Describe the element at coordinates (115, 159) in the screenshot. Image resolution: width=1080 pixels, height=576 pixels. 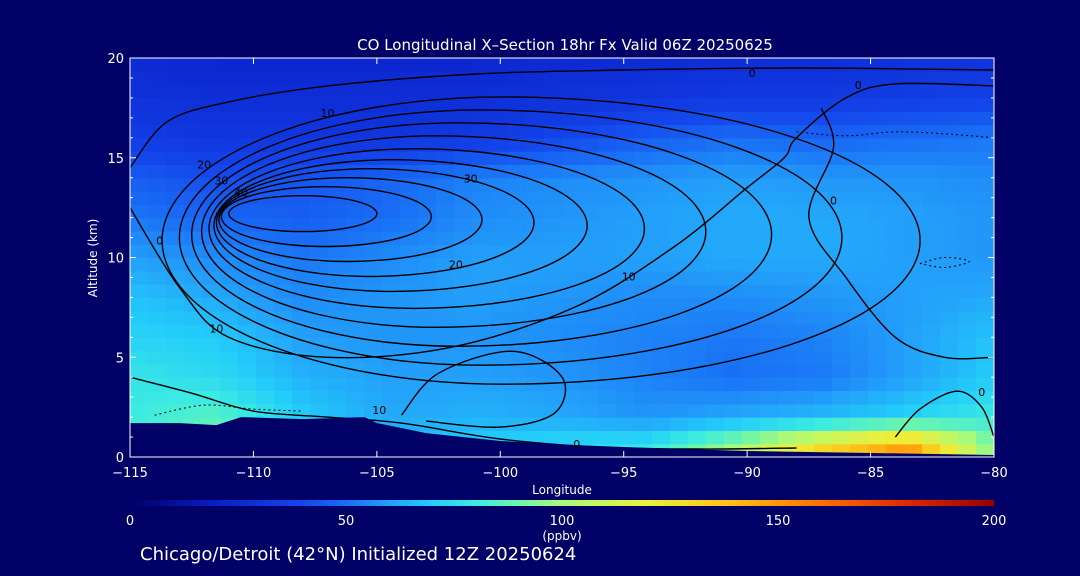
I see `y-tick-label: 15` at that location.